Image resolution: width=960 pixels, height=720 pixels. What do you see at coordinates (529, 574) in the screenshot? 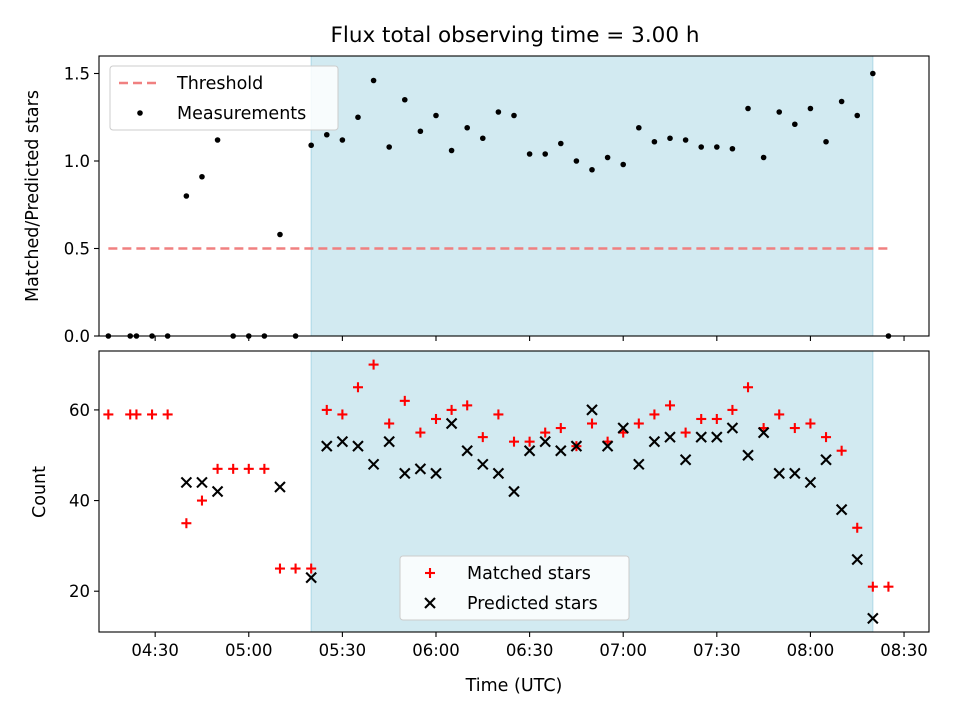
I see `legend-matched-stars-label: Matched stars` at bounding box center [529, 574].